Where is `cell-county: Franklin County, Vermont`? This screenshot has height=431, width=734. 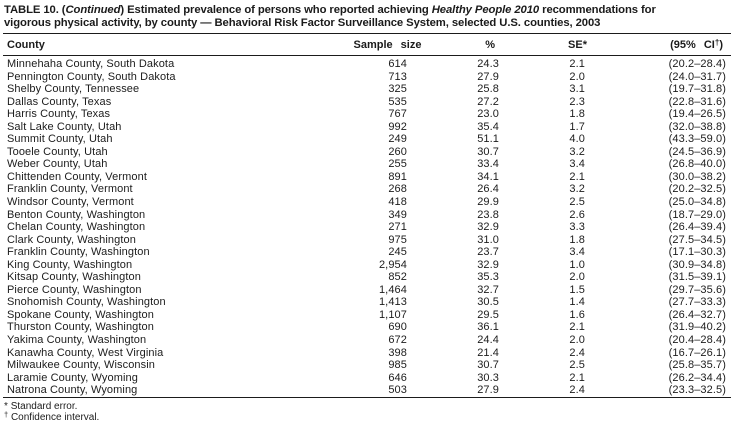 cell-county: Franklin County, Vermont is located at coordinates (70, 189).